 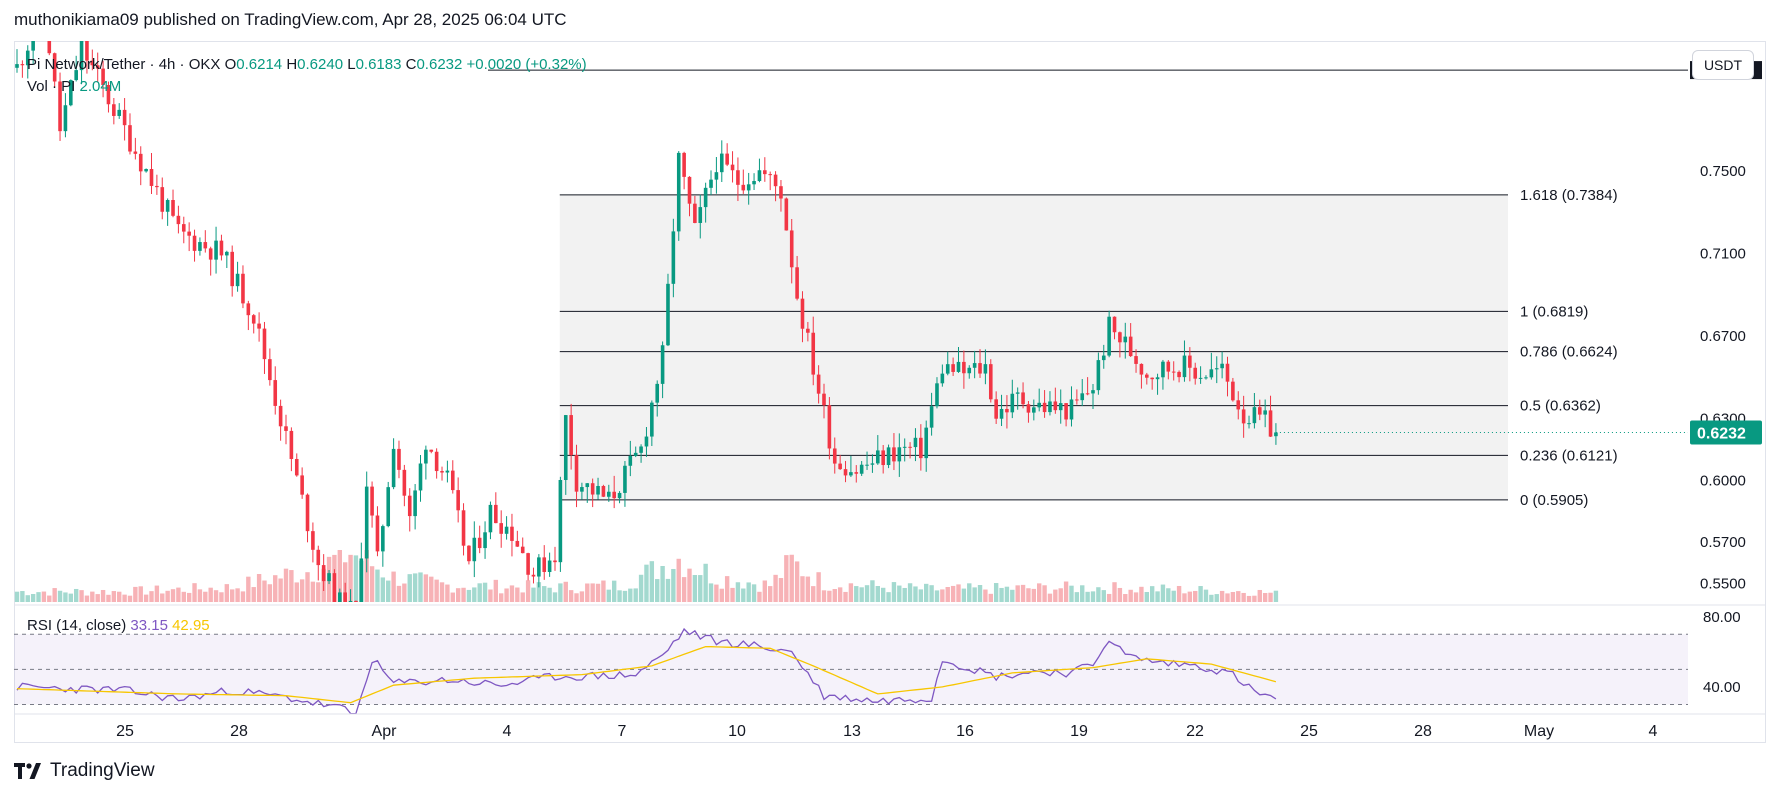 What do you see at coordinates (622, 731) in the screenshot?
I see `time-tick-label: 7` at bounding box center [622, 731].